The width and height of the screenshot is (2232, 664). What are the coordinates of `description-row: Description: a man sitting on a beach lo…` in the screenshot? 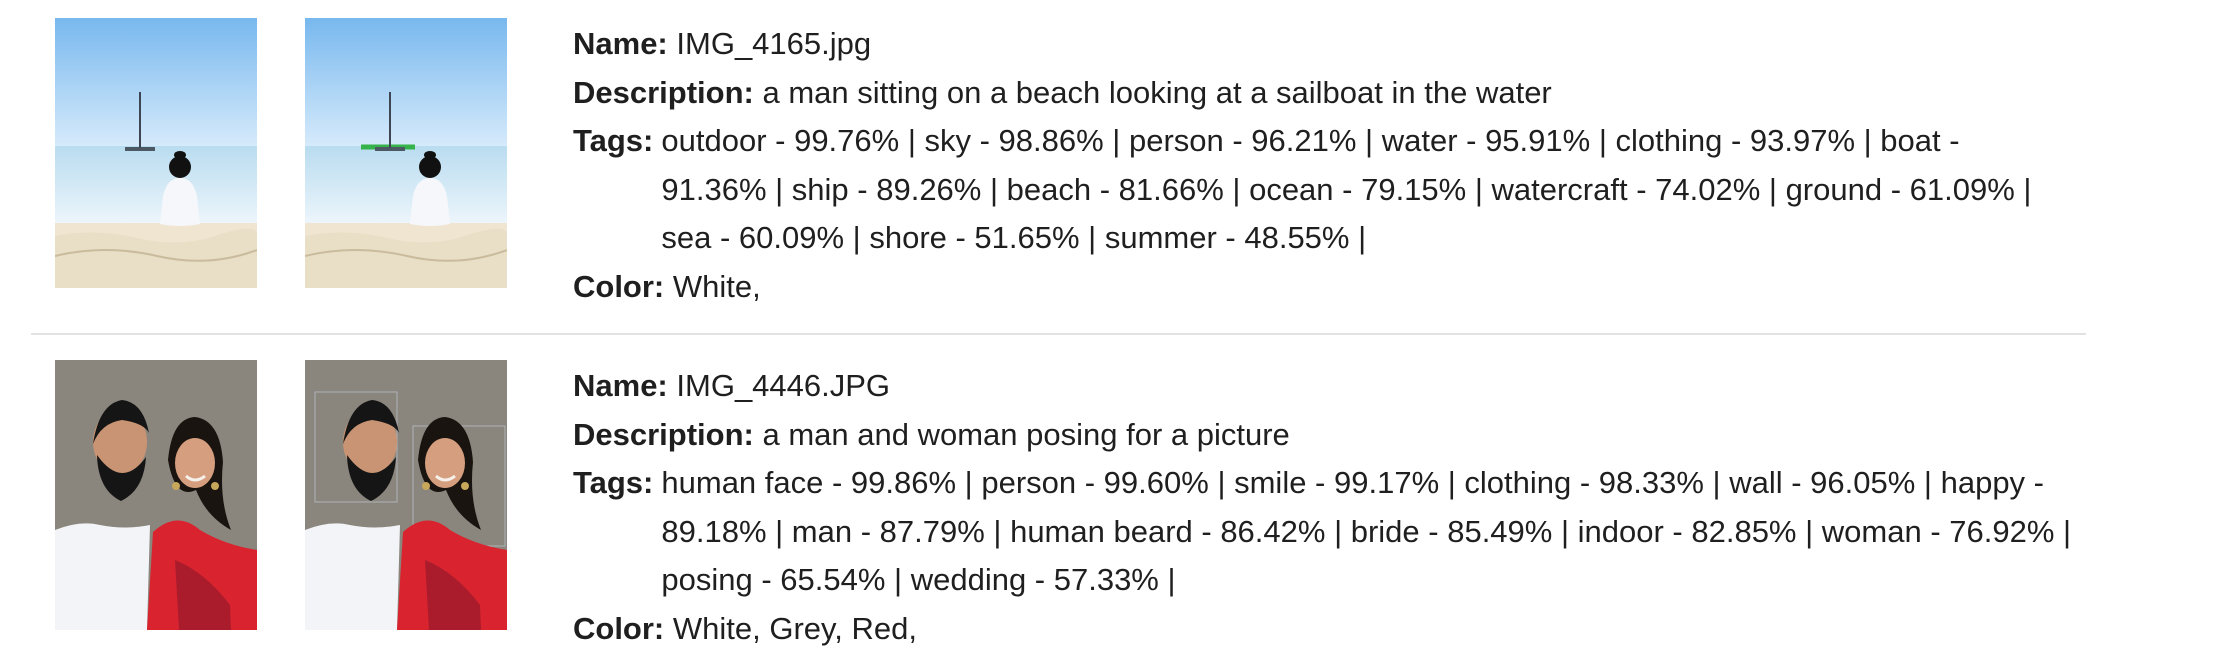 It's located at (1313, 93).